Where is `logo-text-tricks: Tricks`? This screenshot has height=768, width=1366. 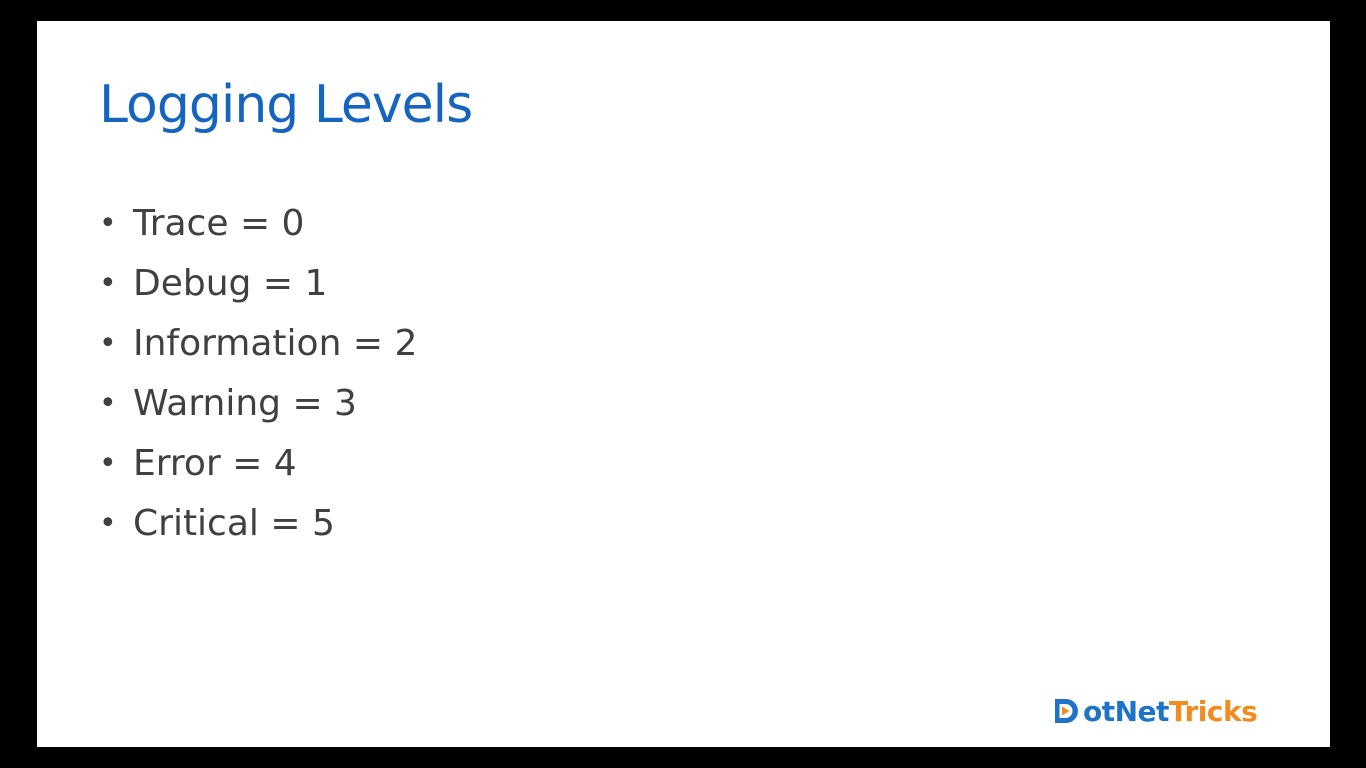
logo-text-tricks: Tricks is located at coordinates (1213, 711).